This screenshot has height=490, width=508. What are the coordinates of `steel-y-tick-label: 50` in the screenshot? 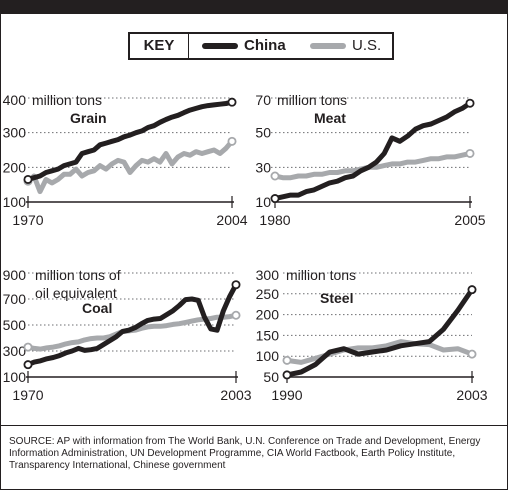 It's located at (271, 377).